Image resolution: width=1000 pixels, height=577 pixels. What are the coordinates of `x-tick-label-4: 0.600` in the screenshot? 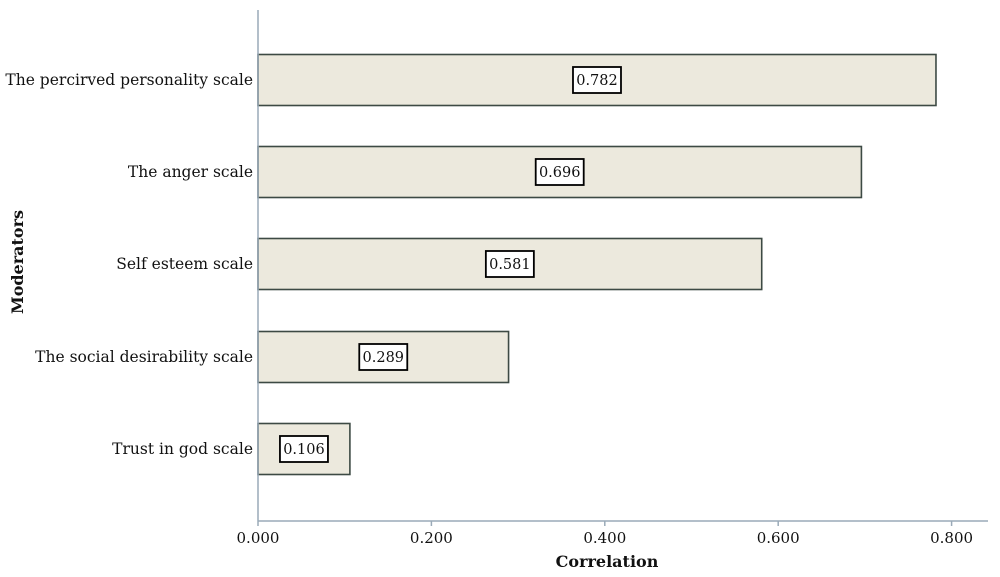 It's located at (778, 538).